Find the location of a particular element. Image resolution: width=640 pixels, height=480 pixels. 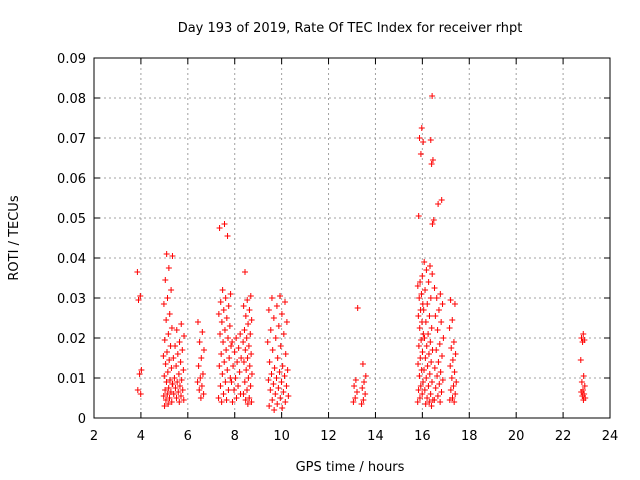

x-tick-label: 6 is located at coordinates (188, 436).